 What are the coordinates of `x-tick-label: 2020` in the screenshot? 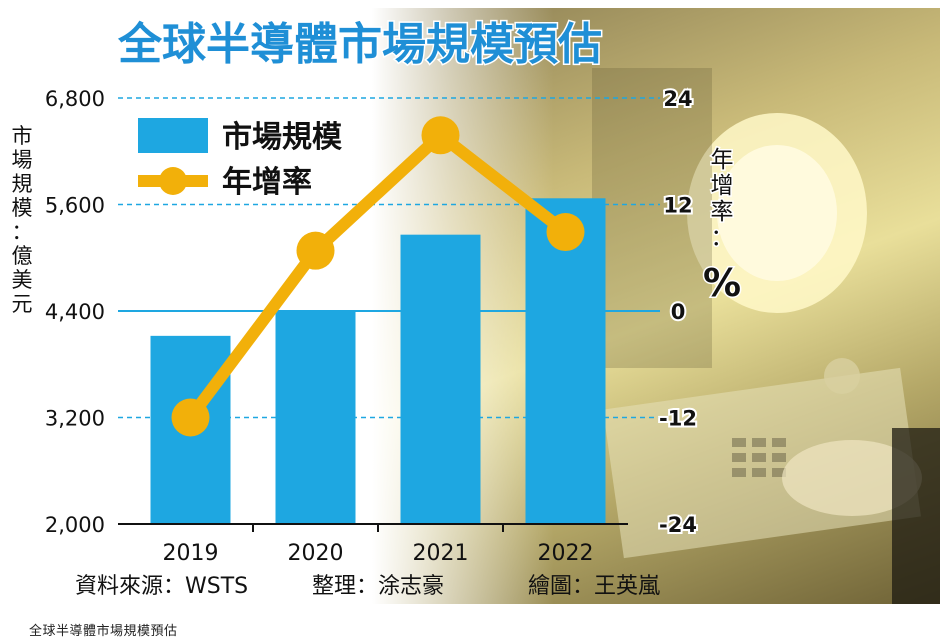 It's located at (316, 553).